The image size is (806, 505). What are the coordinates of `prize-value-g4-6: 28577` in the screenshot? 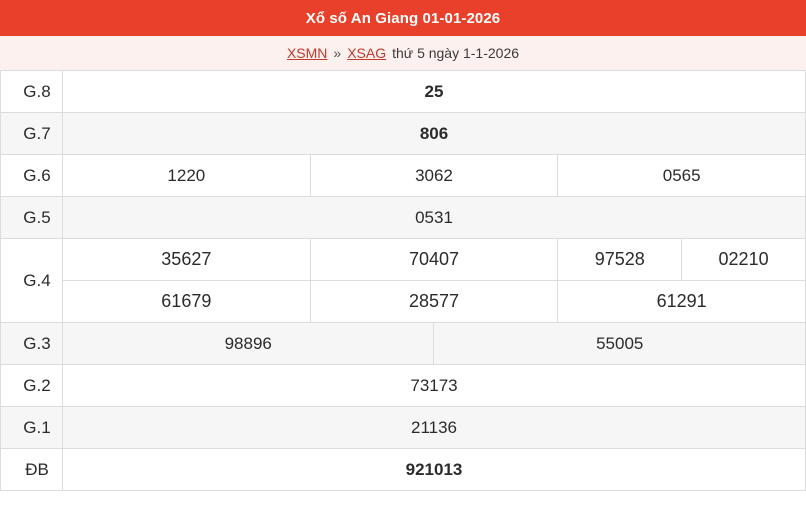 It's located at (434, 301).